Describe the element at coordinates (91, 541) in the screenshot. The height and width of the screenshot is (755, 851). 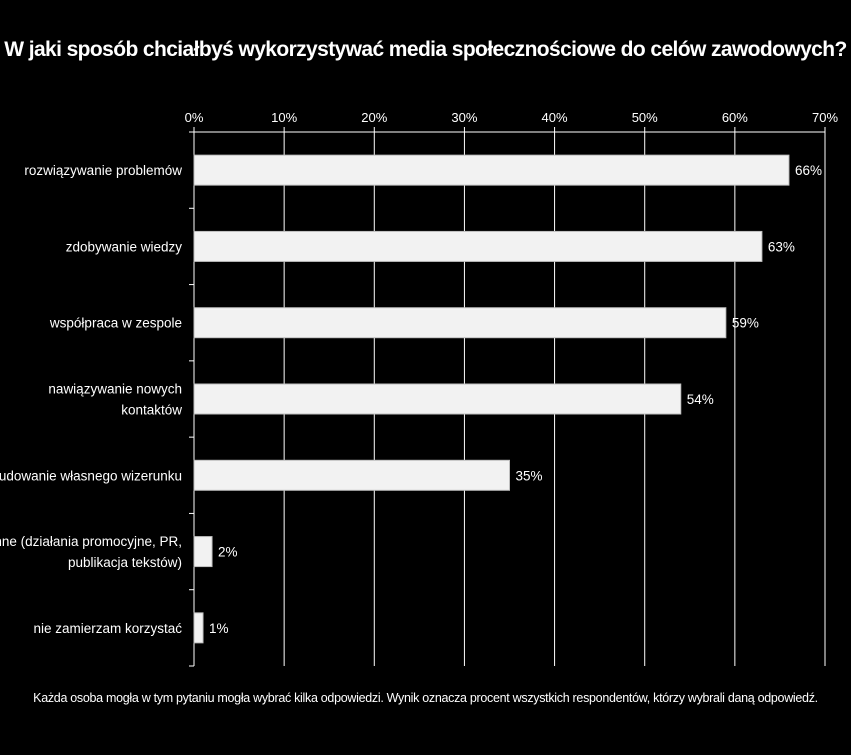
I see `category-label: inne (działania promocyjne, PR,` at that location.